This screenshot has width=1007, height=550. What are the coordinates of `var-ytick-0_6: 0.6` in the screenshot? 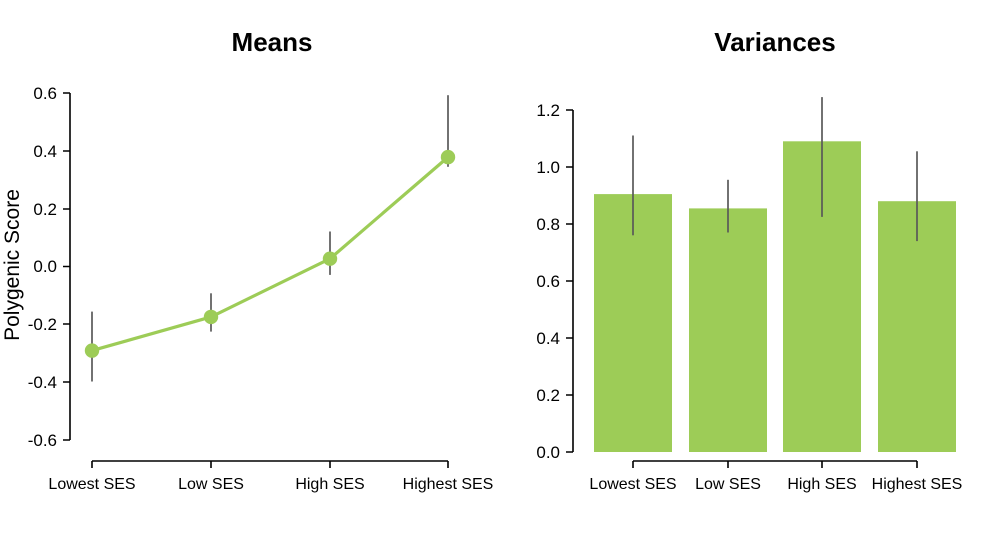 It's located at (548, 281).